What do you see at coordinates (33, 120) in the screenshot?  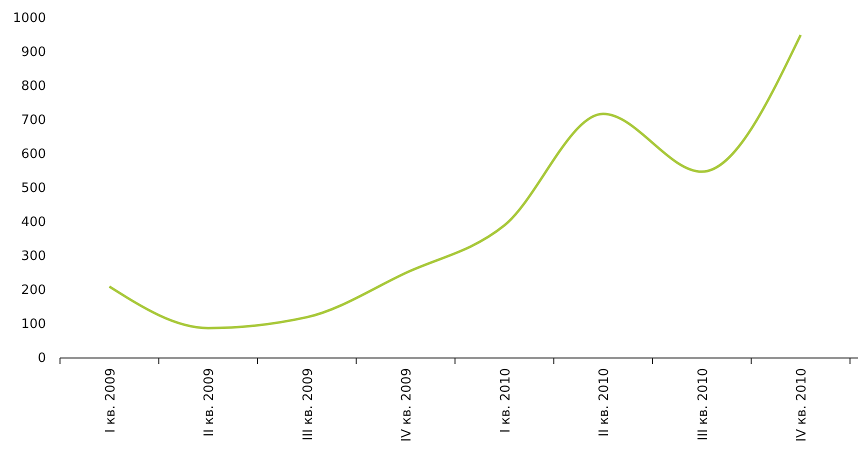 I see `y-tick-label: 700` at bounding box center [33, 120].